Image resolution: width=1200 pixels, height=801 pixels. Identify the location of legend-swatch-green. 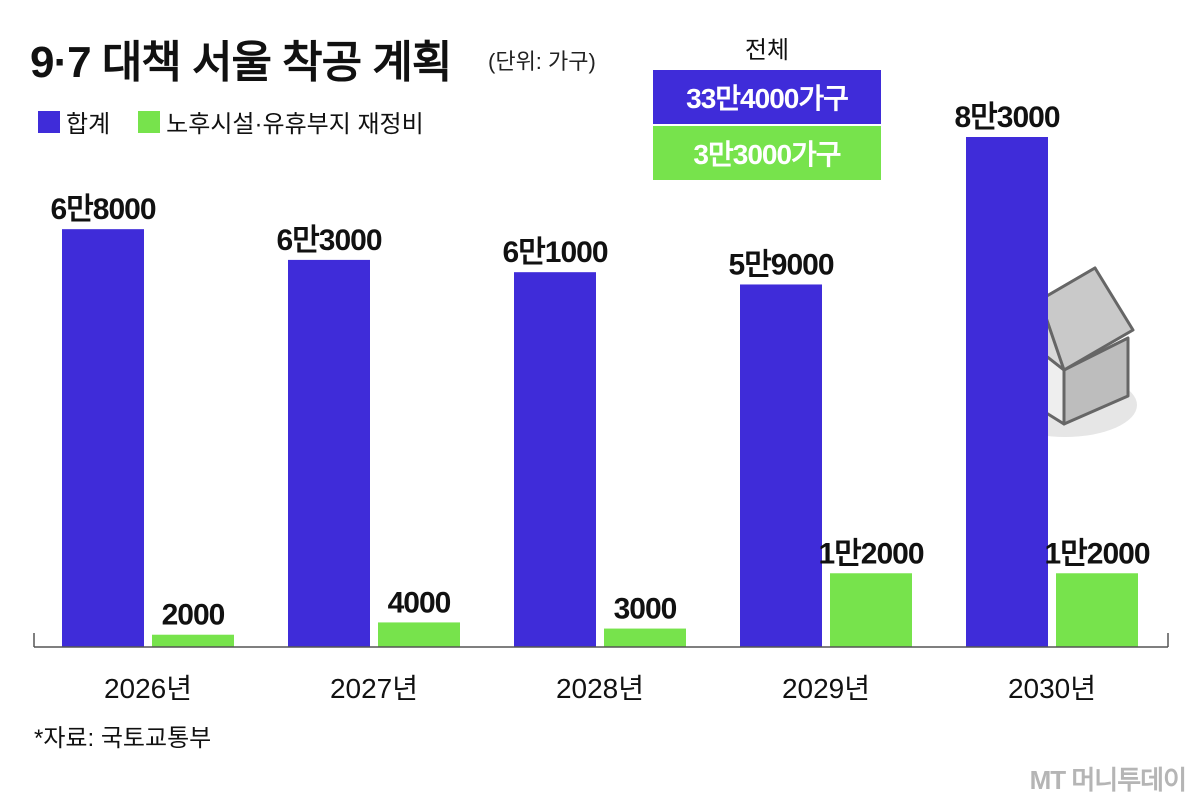
(149, 121).